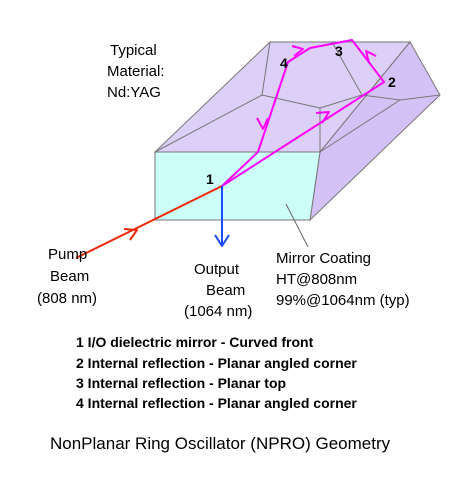 This screenshot has height=478, width=463. What do you see at coordinates (130, 234) in the screenshot?
I see `pump-beam-arrow-icon` at bounding box center [130, 234].